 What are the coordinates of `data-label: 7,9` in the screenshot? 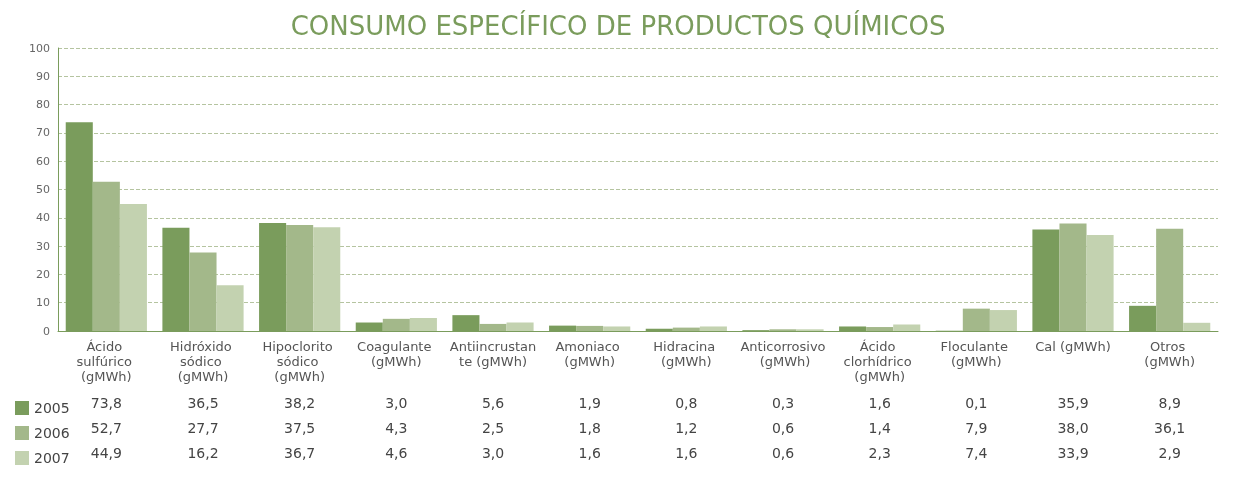 It's located at (976, 428).